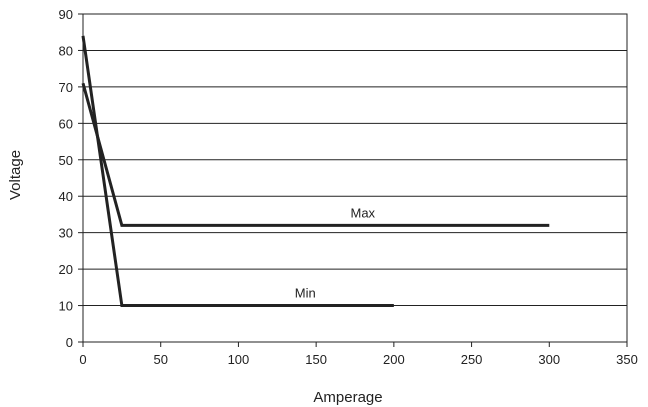 The image size is (648, 407). Describe the element at coordinates (160, 359) in the screenshot. I see `x-tick-label-50: 50` at that location.